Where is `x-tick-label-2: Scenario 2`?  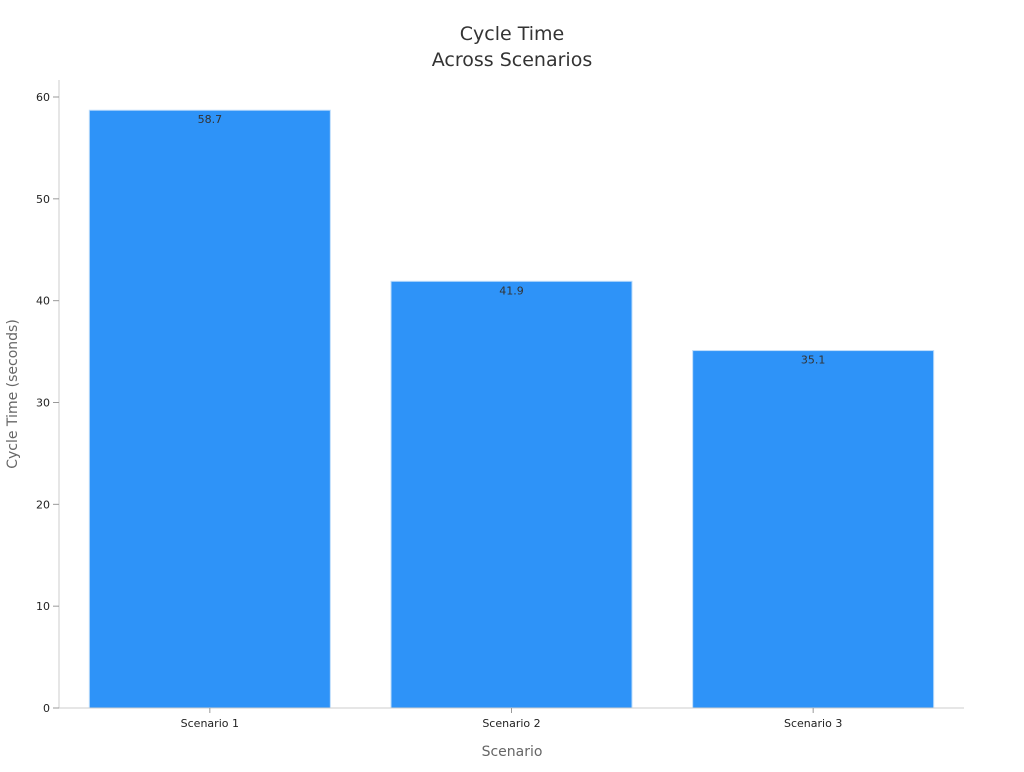 x-tick-label-2: Scenario 2 is located at coordinates (511, 723).